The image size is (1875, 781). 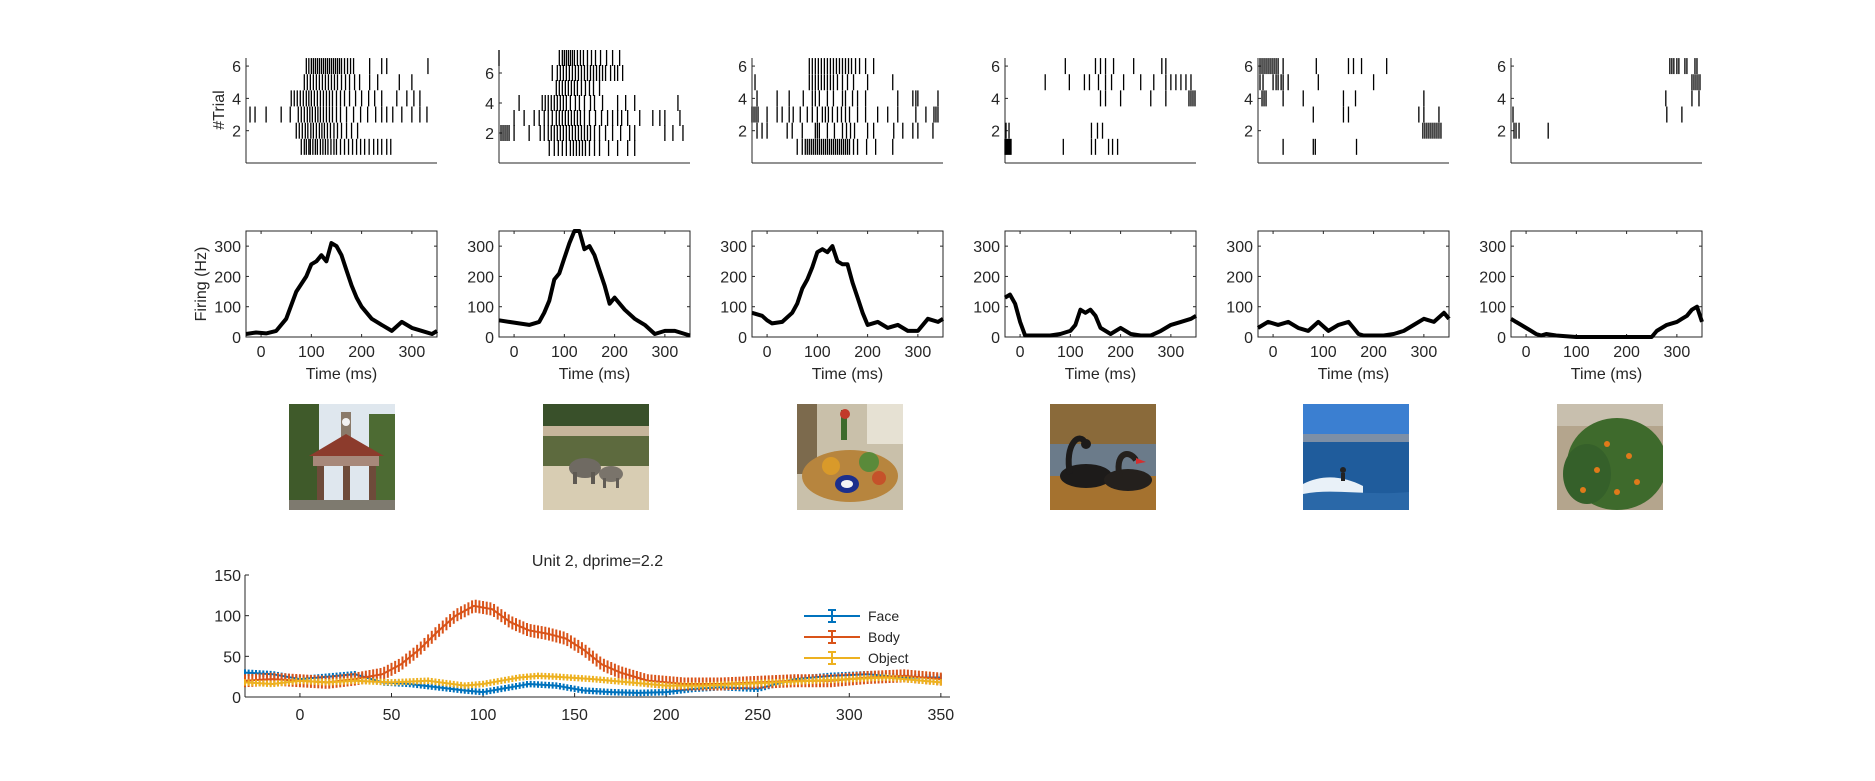 What do you see at coordinates (850, 457) in the screenshot?
I see `food-table-photo-icon` at bounding box center [850, 457].